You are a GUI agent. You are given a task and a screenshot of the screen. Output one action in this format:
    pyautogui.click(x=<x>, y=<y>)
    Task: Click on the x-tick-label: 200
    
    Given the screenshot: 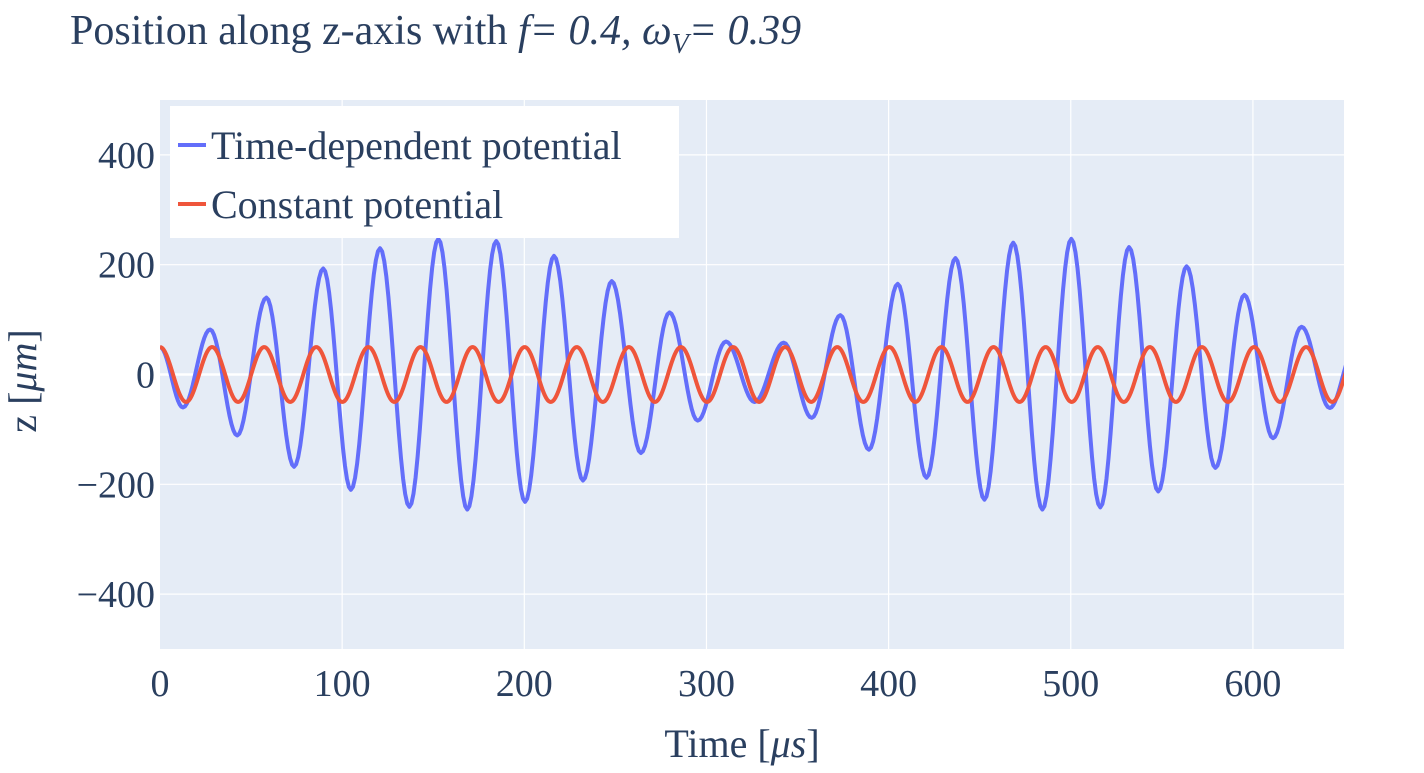 What is the action you would take?
    pyautogui.click(x=524, y=684)
    